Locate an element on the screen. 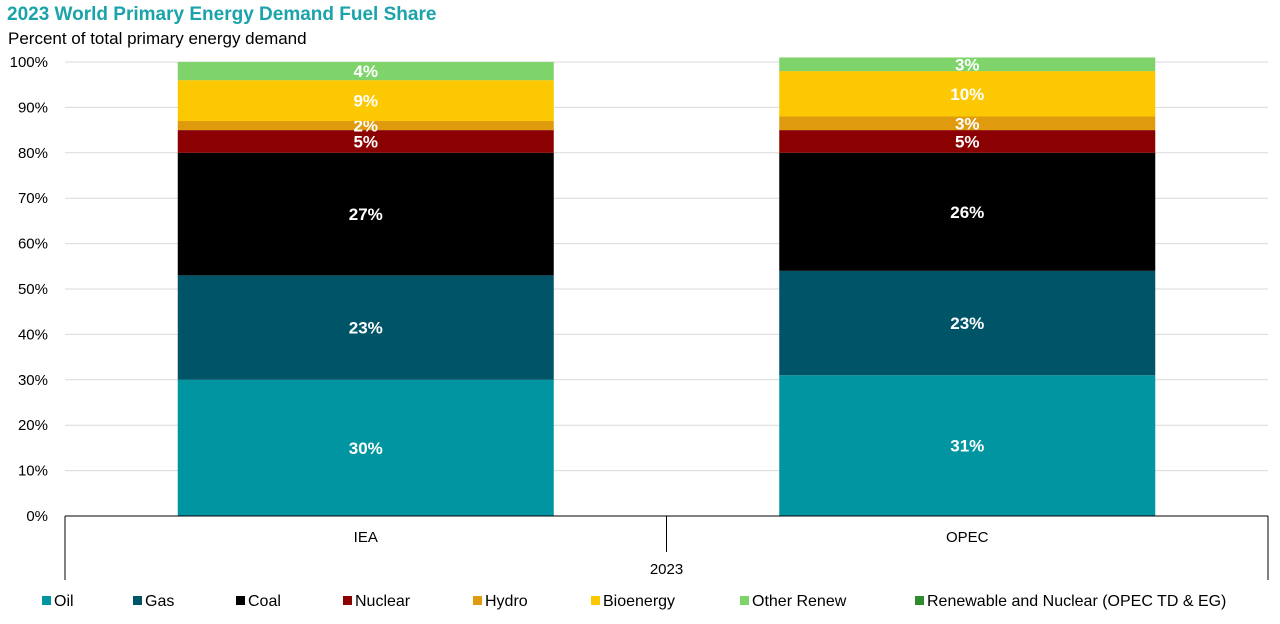 The width and height of the screenshot is (1280, 624). data-label: 26% is located at coordinates (967, 212).